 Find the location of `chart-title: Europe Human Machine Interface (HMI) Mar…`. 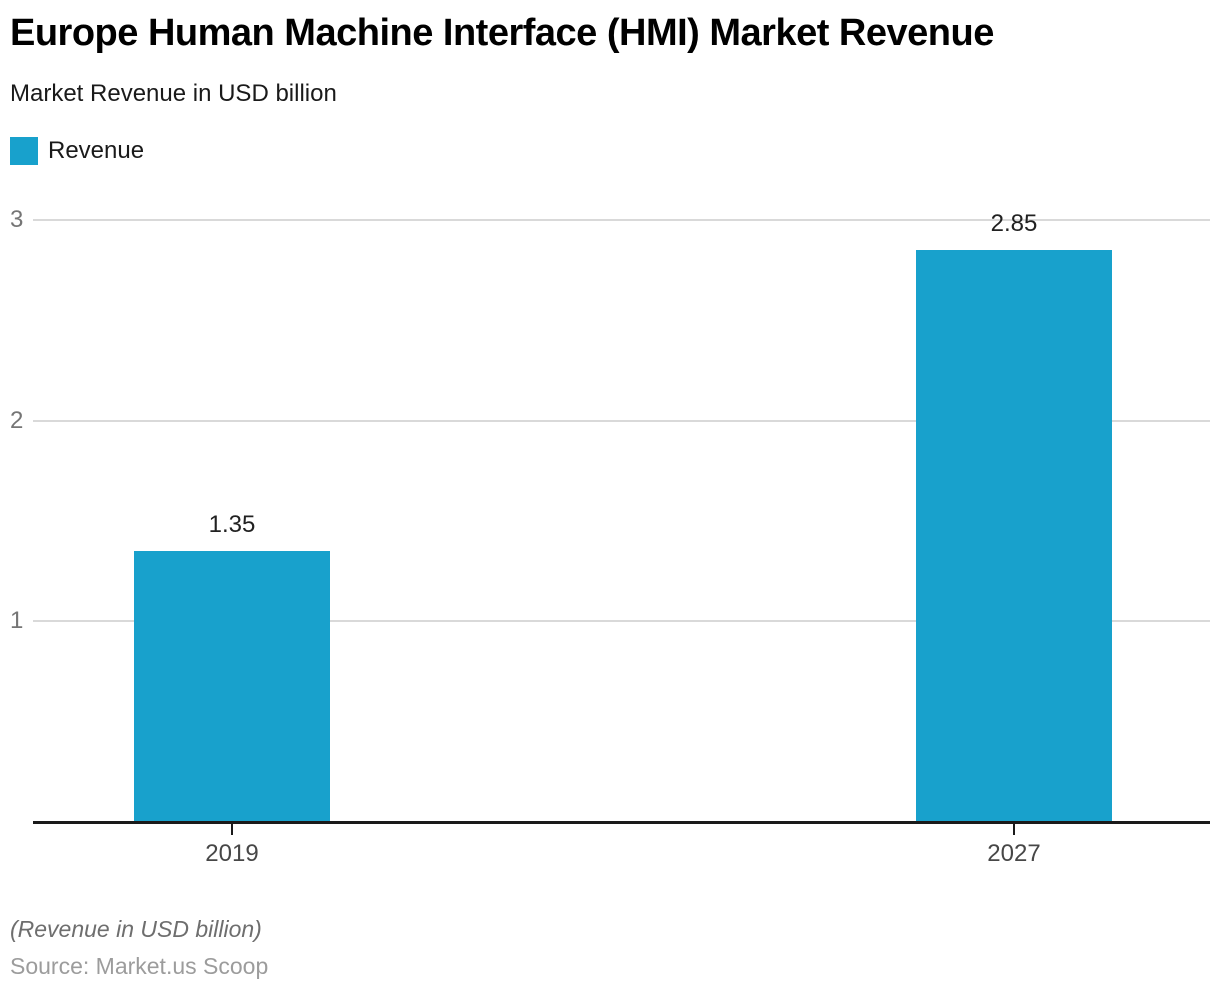

chart-title: Europe Human Machine Interface (HMI) Mar… is located at coordinates (502, 33).